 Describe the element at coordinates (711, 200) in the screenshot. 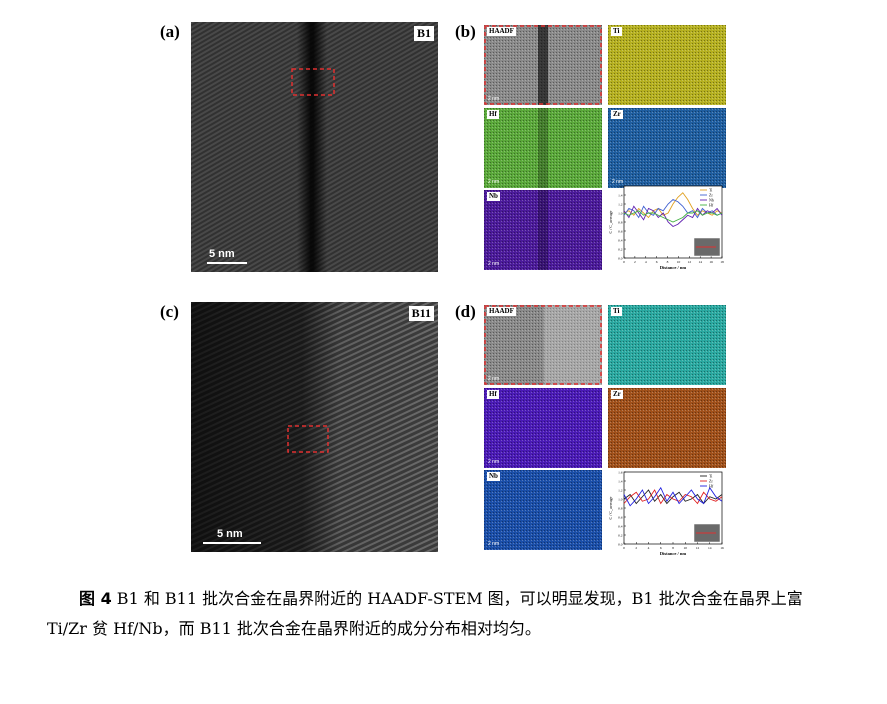

I see `legend-label-nb: Nb` at that location.